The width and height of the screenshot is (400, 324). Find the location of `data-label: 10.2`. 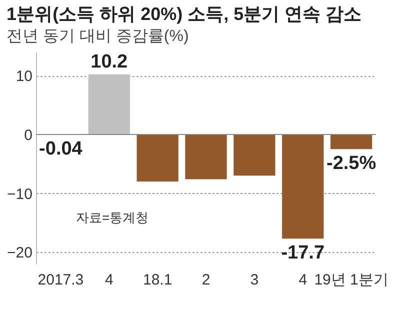

data-label: 10.2 is located at coordinates (109, 61).